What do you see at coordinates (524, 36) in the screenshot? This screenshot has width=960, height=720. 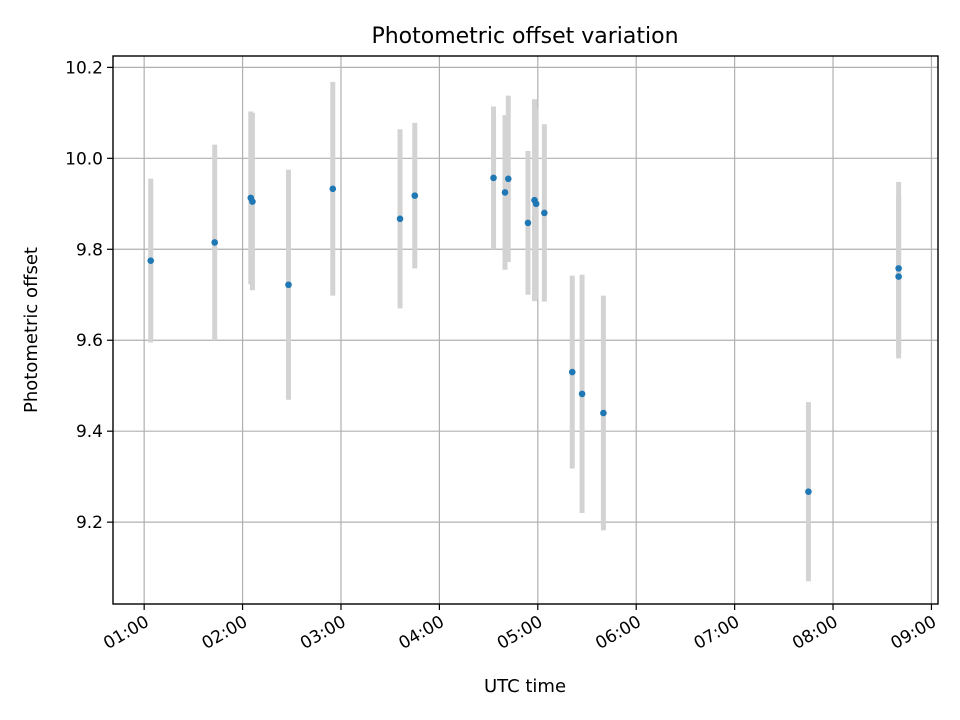 I see `chart-title: Photometric offset variation` at bounding box center [524, 36].